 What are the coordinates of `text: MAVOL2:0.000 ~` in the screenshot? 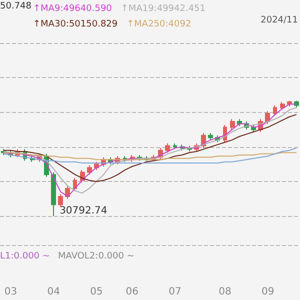 It's located at (96, 257).